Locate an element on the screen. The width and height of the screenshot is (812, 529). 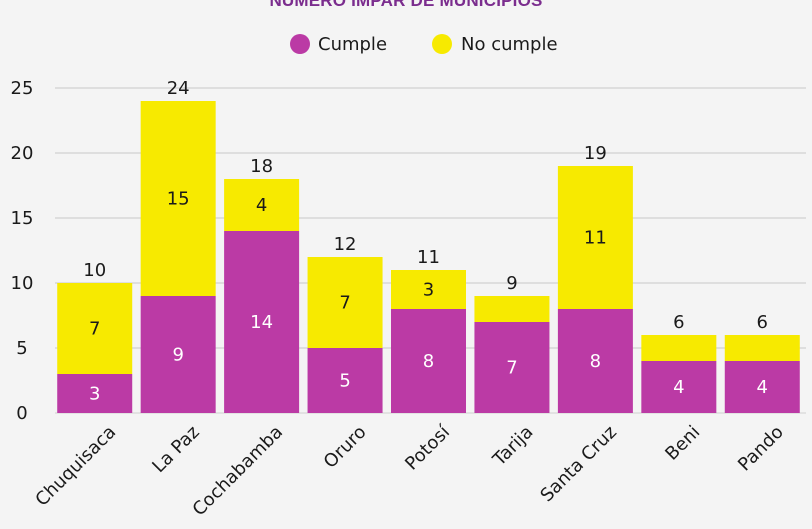
y-tick-label-10: 10 is located at coordinates (22, 283).